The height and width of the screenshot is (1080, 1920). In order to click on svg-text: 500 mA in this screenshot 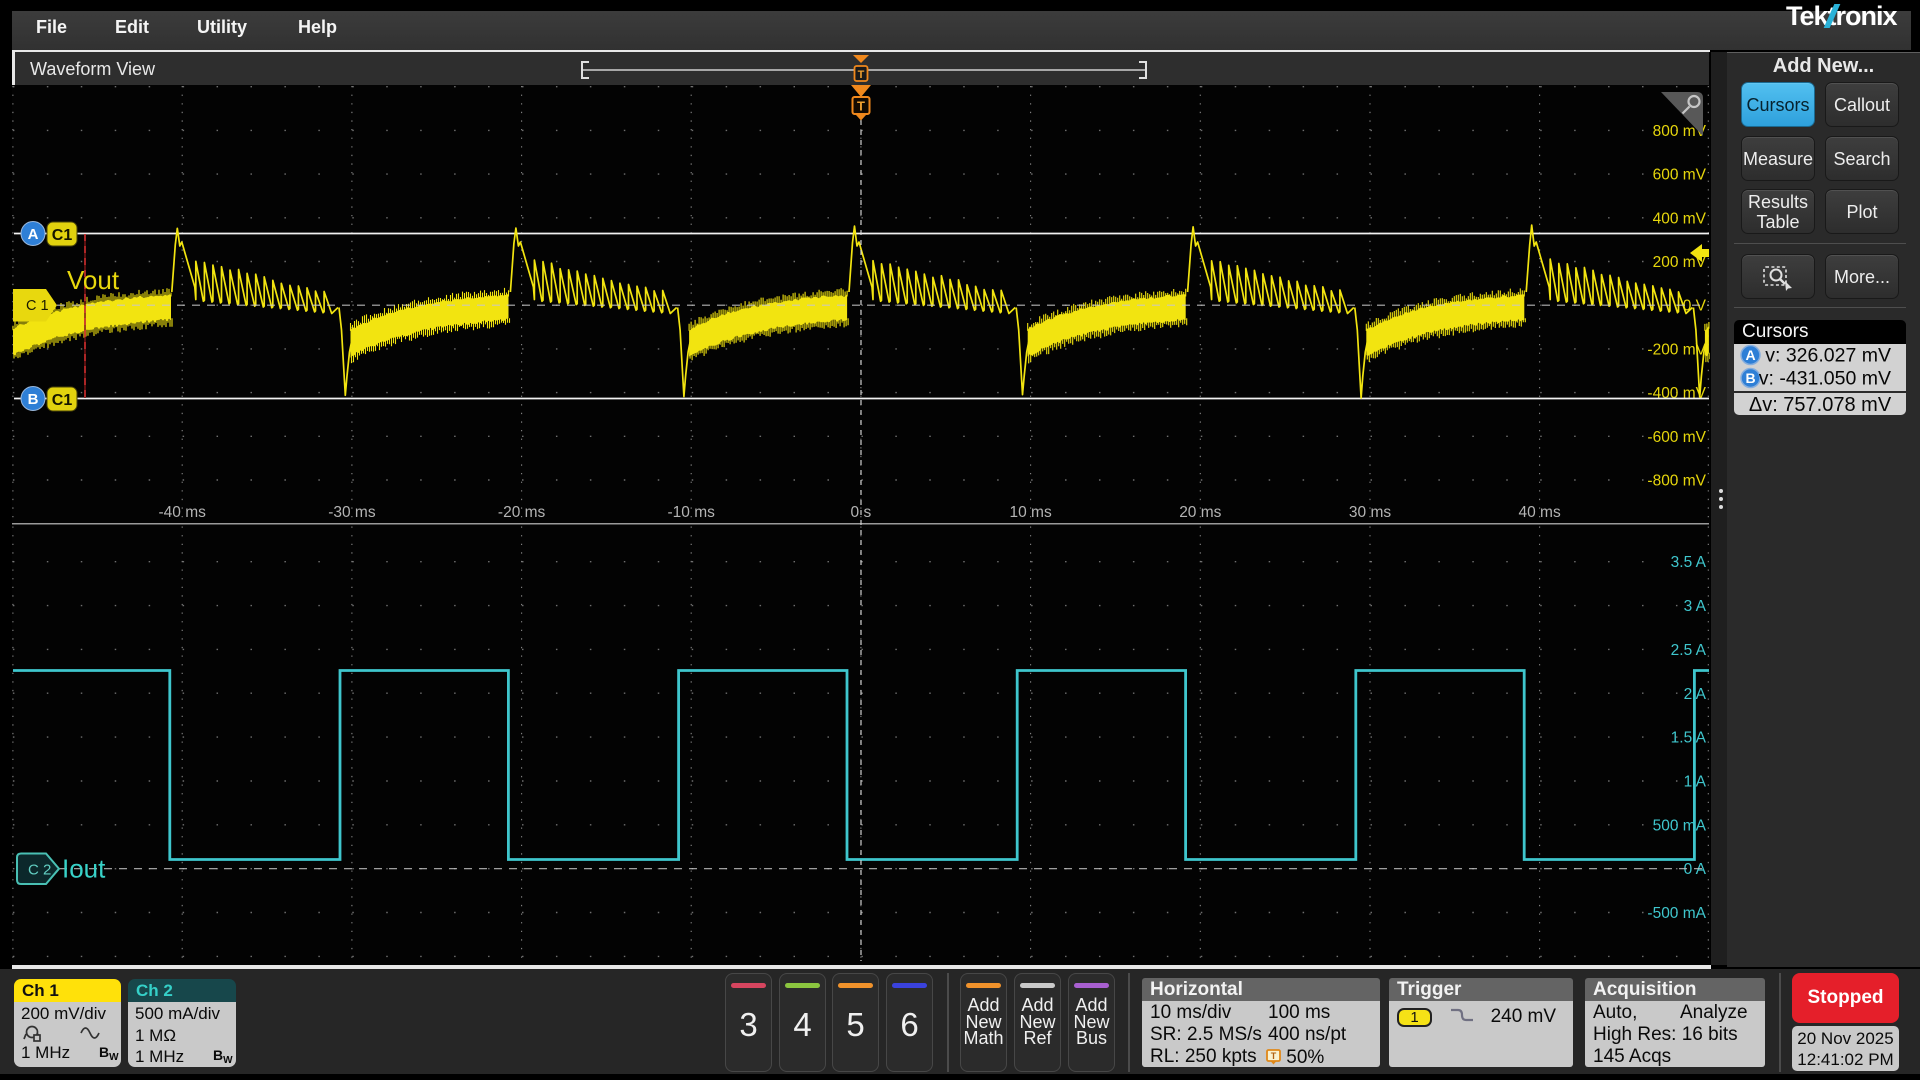, I will do `click(1680, 825)`.